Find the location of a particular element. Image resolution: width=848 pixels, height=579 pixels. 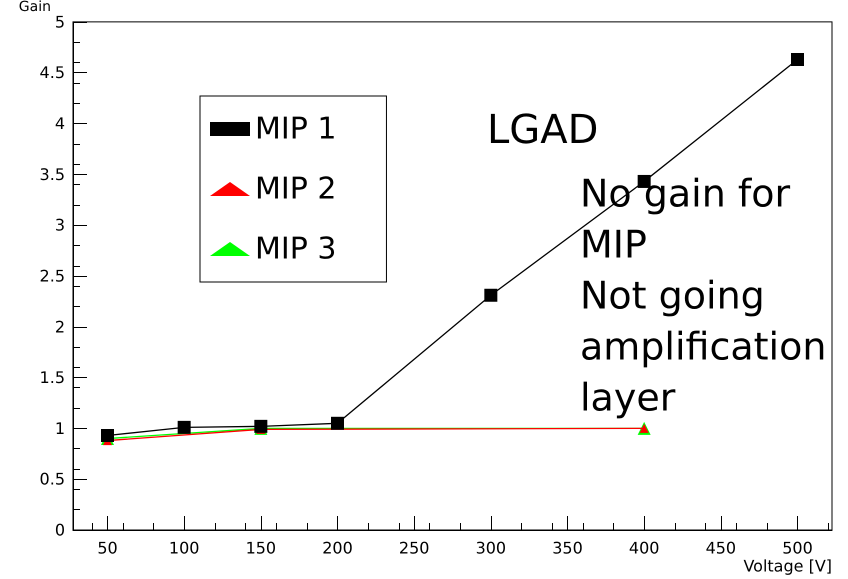

x-tick-label: 400 is located at coordinates (644, 548).